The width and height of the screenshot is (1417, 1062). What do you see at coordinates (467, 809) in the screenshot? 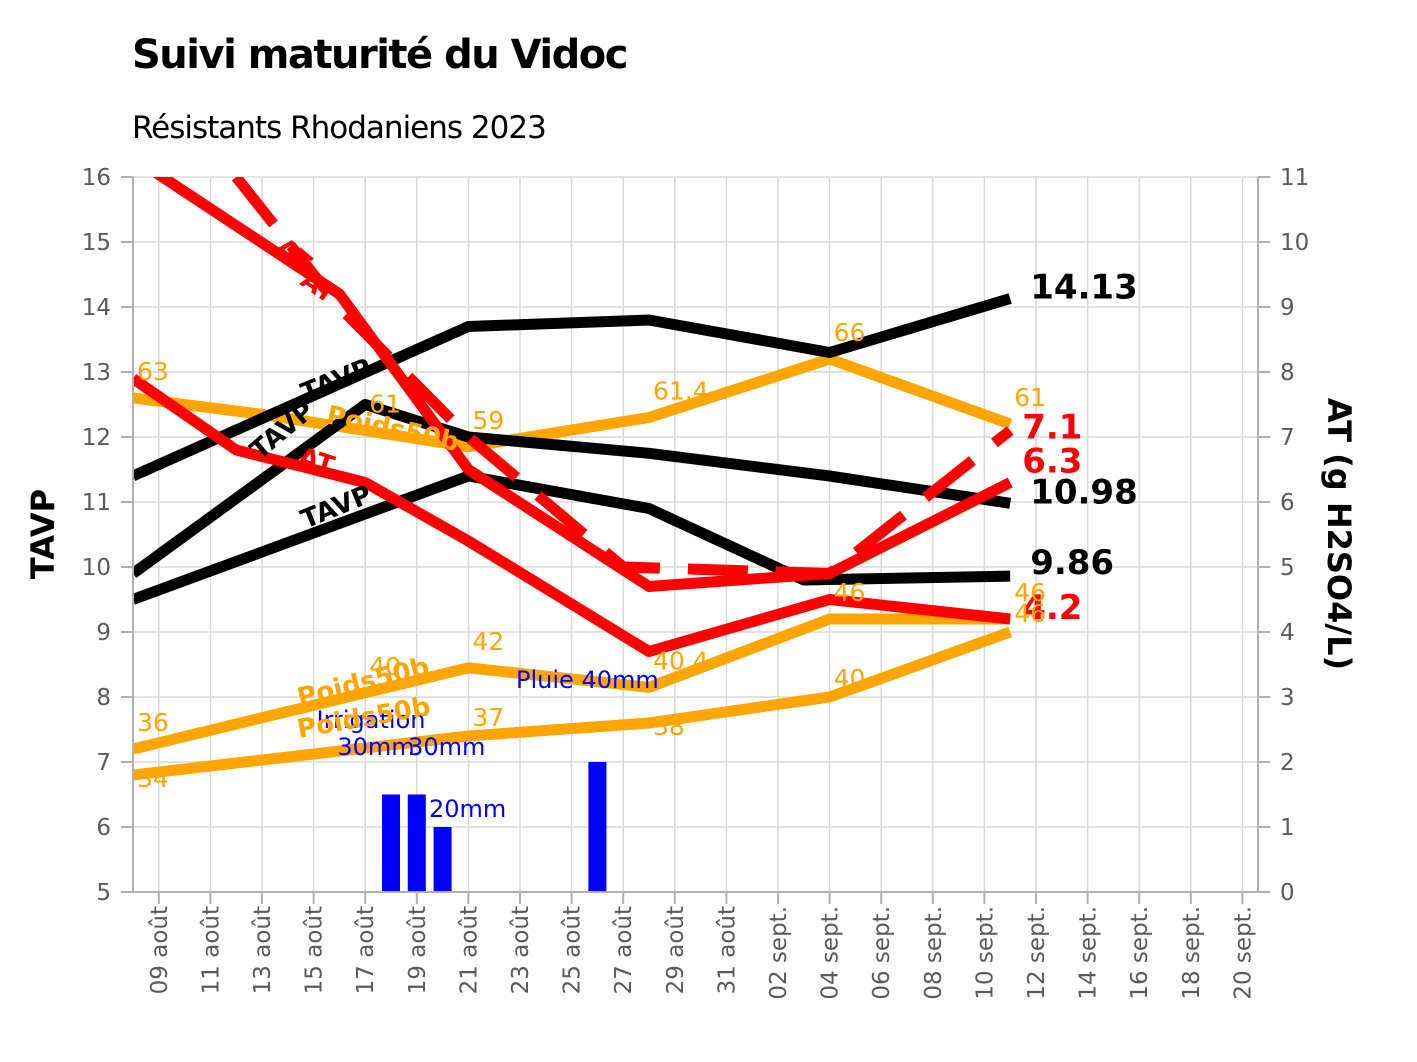
I see `water-label: 20mm` at bounding box center [467, 809].